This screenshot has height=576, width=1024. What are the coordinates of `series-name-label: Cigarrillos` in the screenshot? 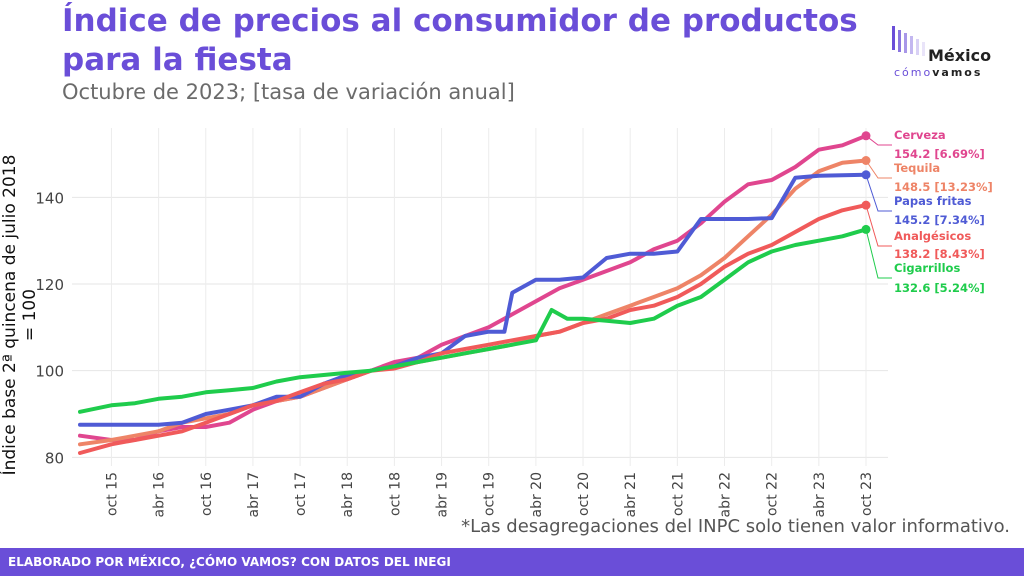 It's located at (927, 268).